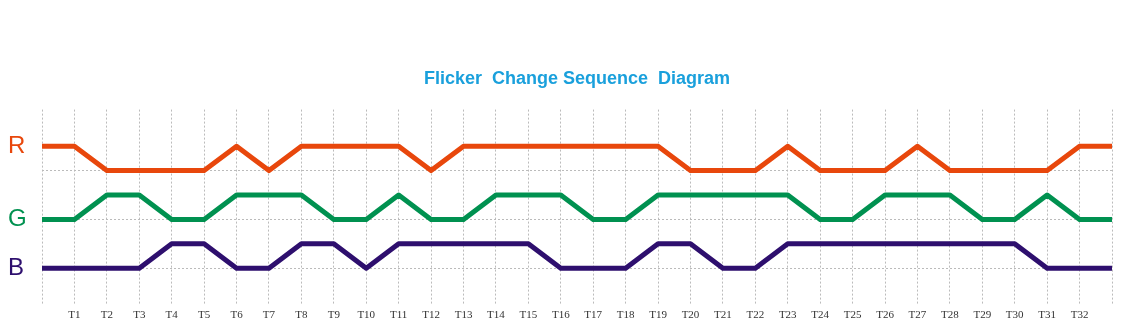  Describe the element at coordinates (917, 314) in the screenshot. I see `x-tick-label: T27` at that location.